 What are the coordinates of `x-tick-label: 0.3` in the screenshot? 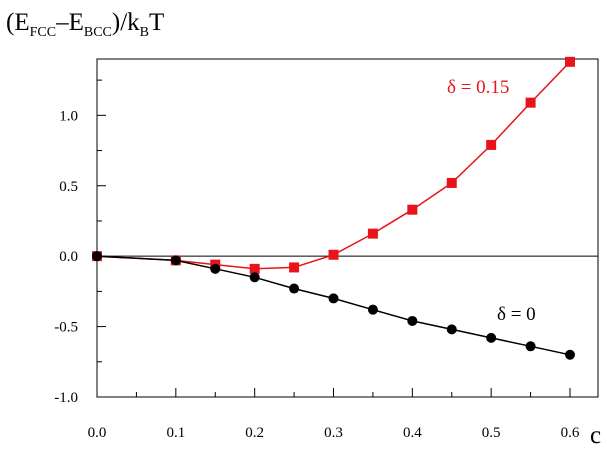 It's located at (333, 433).